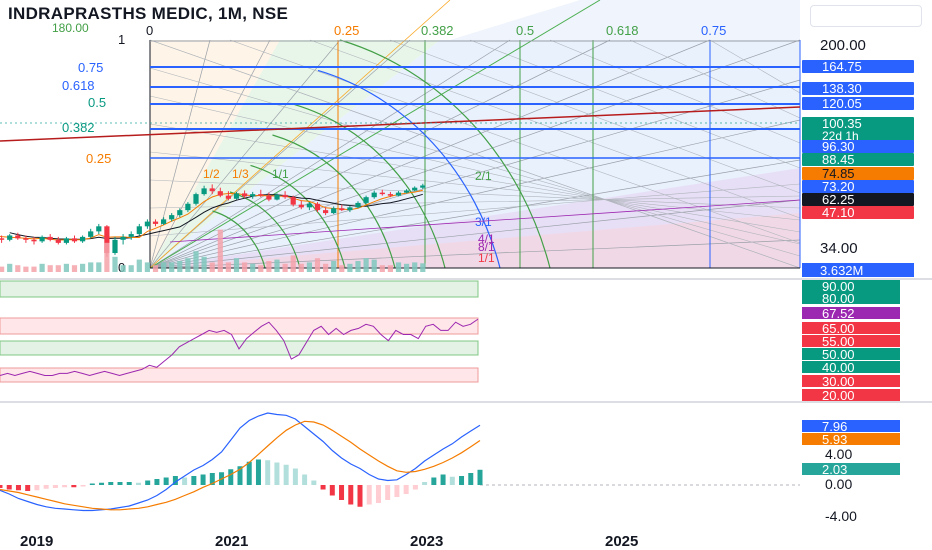  What do you see at coordinates (838, 298) in the screenshot?
I see `rsi-badge-label: 80.00` at bounding box center [838, 298].